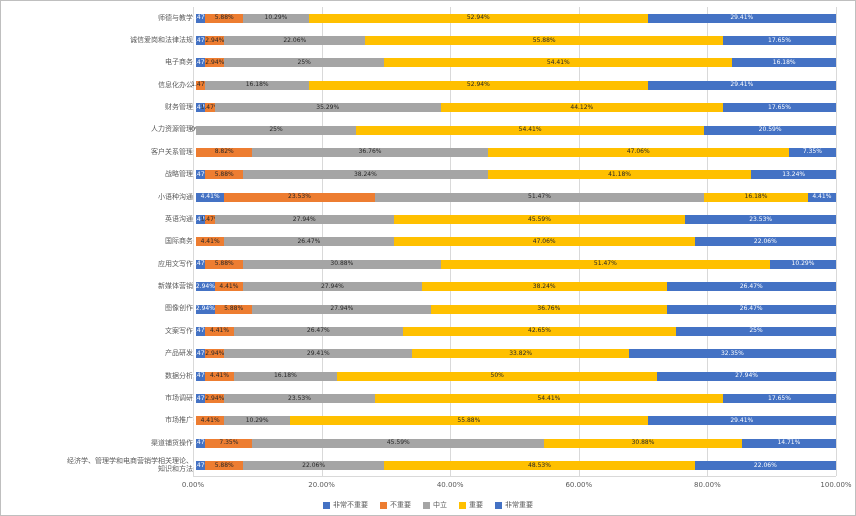 This screenshot has height=516, width=856. Describe the element at coordinates (229, 443) in the screenshot. I see `bar-segment: 7.35%` at that location.